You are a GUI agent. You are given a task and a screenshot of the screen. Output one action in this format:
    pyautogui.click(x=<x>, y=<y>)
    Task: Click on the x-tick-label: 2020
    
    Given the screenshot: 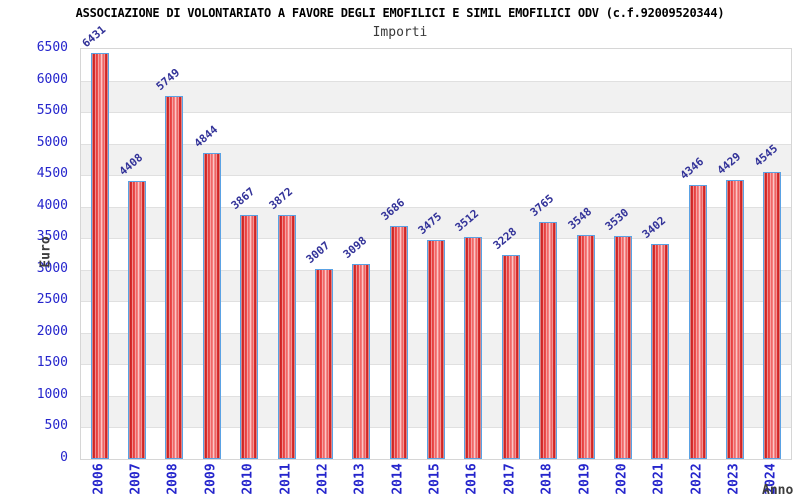 What is the action you would take?
    pyautogui.click(x=622, y=479)
    